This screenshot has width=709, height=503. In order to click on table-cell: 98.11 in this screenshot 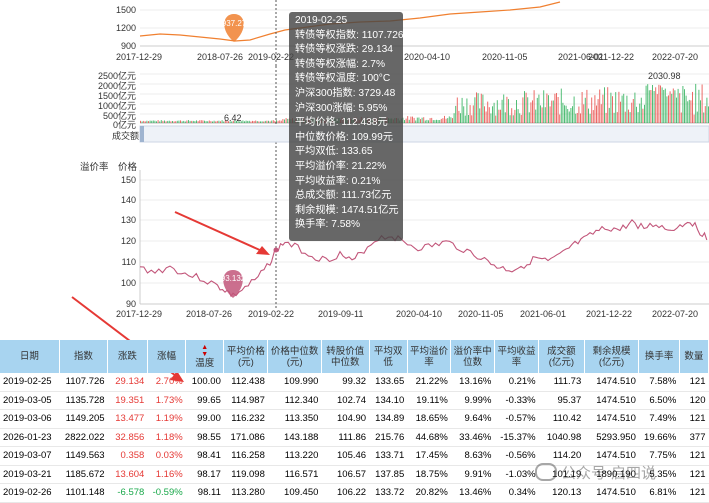, I will do `click(204, 493)`.